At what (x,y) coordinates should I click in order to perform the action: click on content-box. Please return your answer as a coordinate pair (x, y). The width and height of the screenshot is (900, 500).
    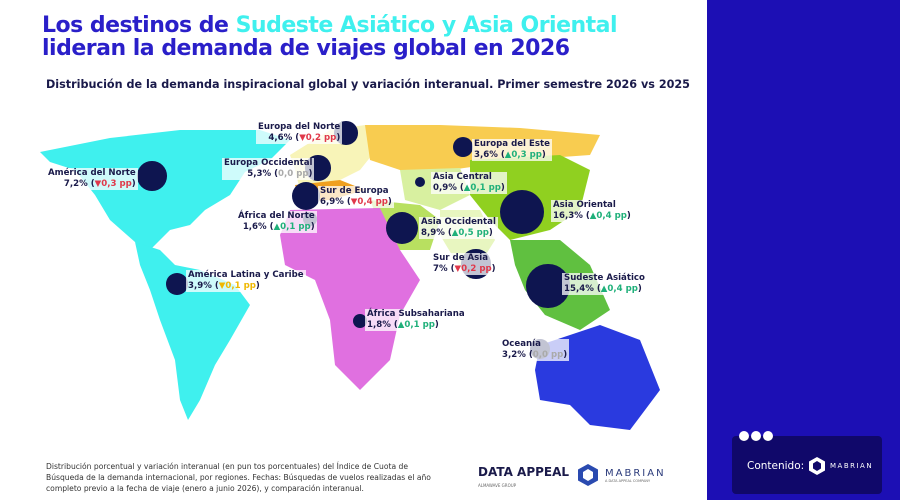
    Looking at the image, I should click on (807, 465).